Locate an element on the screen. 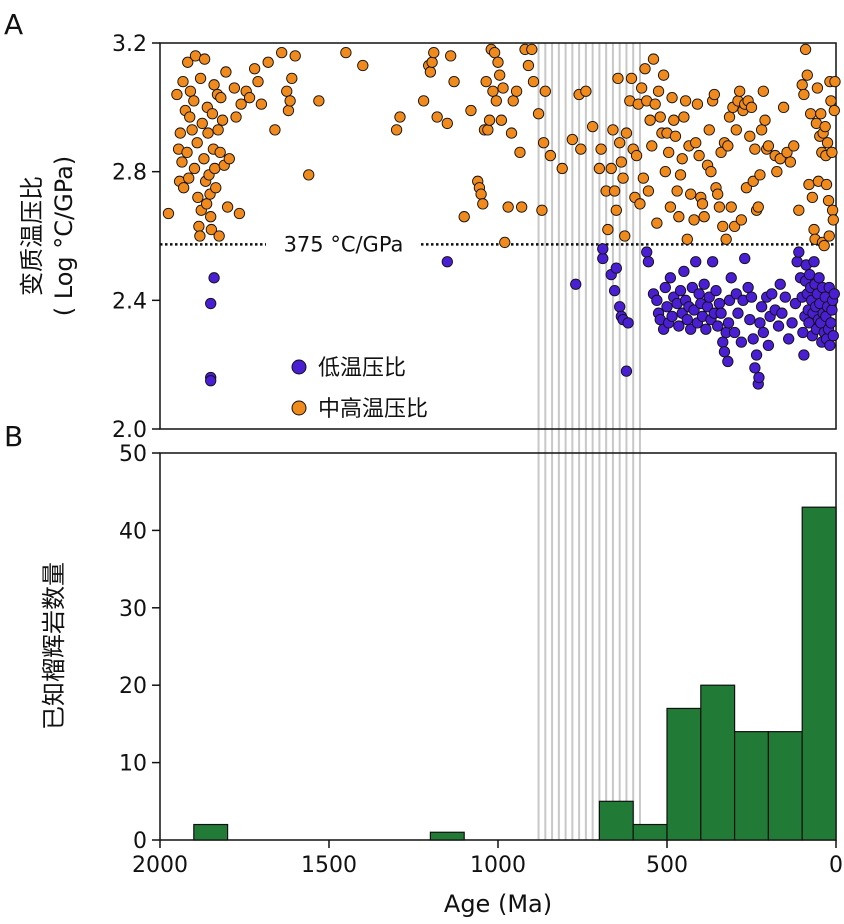 The height and width of the screenshot is (924, 844). x-tick-label: 0 is located at coordinates (836, 865).